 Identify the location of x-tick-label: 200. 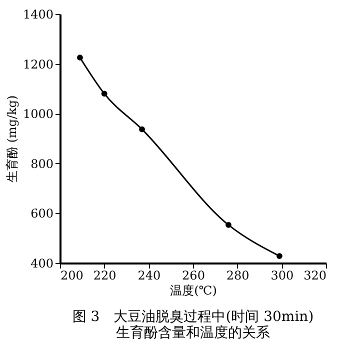
(72, 275).